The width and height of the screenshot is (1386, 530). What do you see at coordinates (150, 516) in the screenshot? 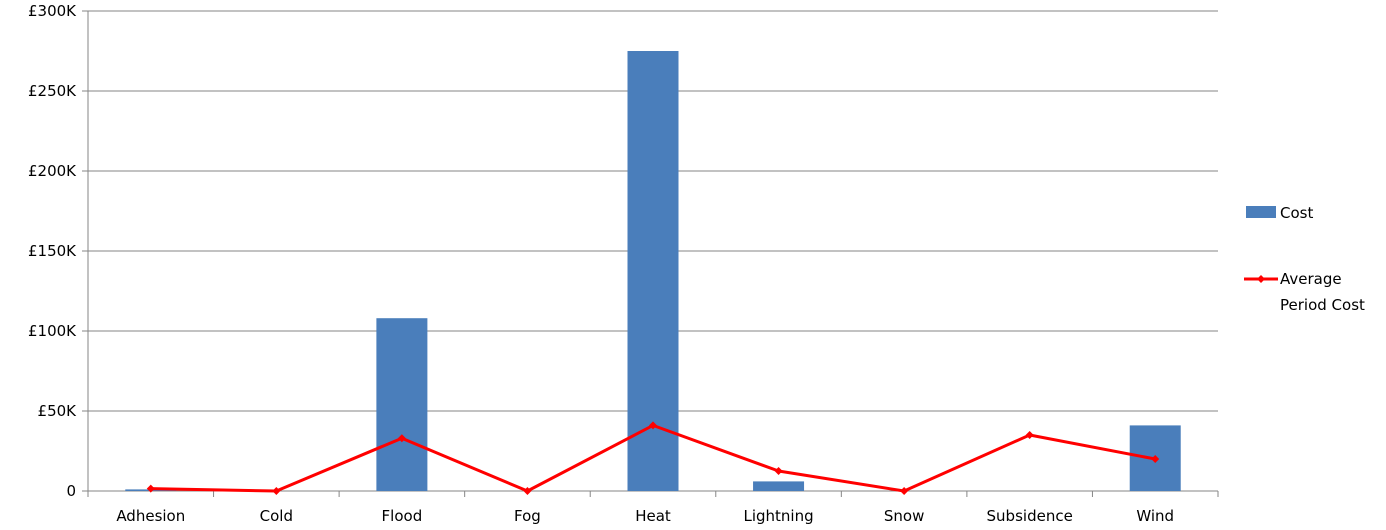
I see `x-tick-label: Adhesion` at bounding box center [150, 516].